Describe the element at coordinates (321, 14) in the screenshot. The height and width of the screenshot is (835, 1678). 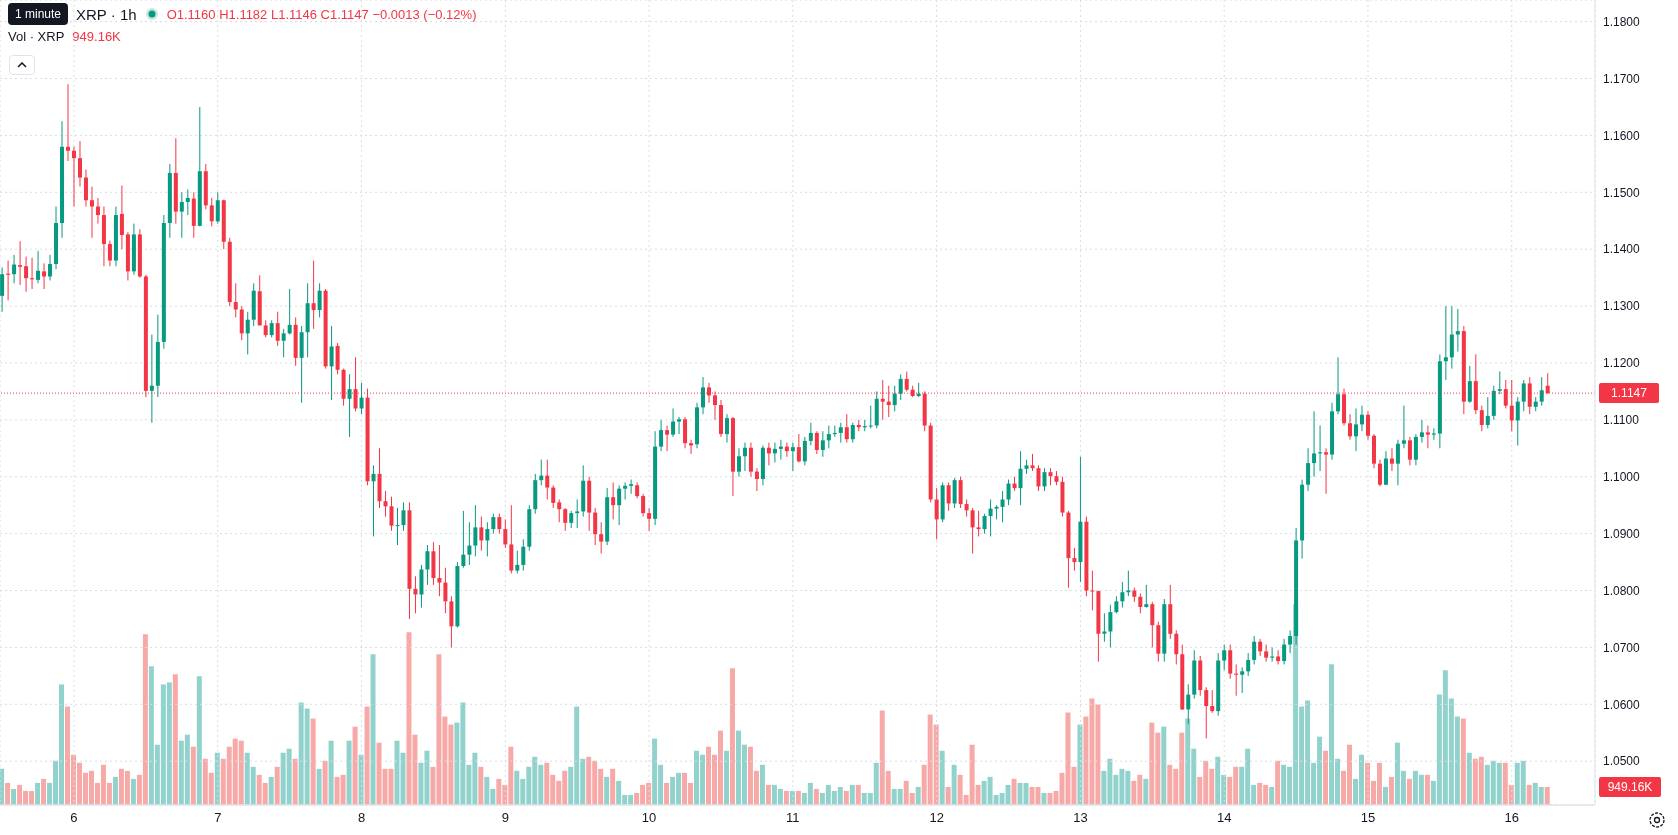
I see `annotation: O1.1160 H1.1182 L1.1146 C1.1147 −0.0013 (−0.12%)` at that location.